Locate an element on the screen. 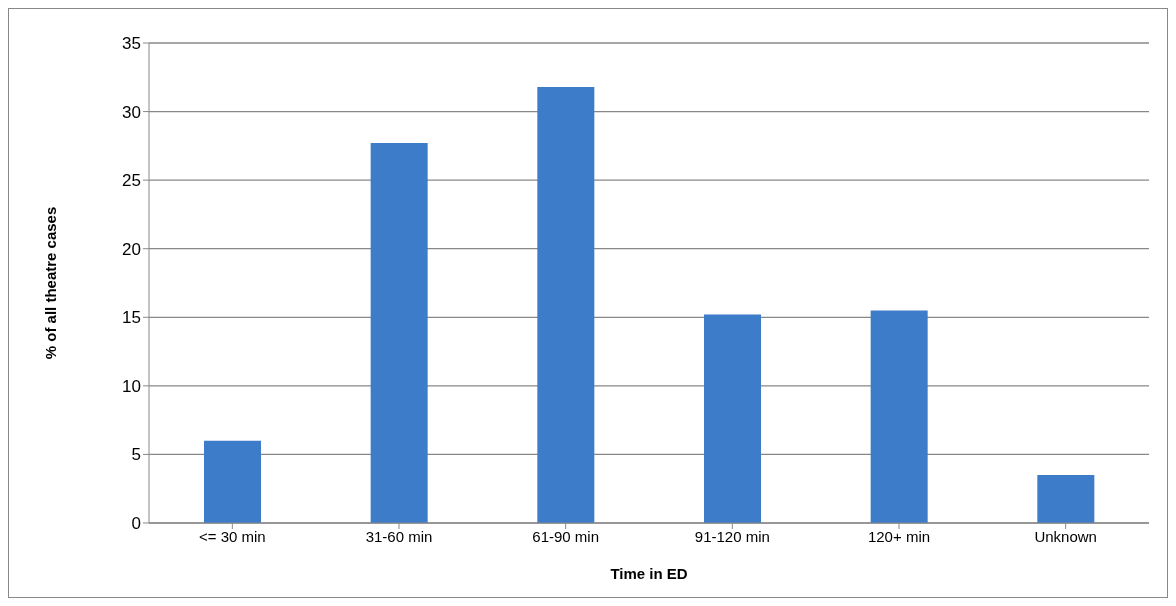 This screenshot has height=606, width=1176. y-tick-label: 0 is located at coordinates (136, 524).